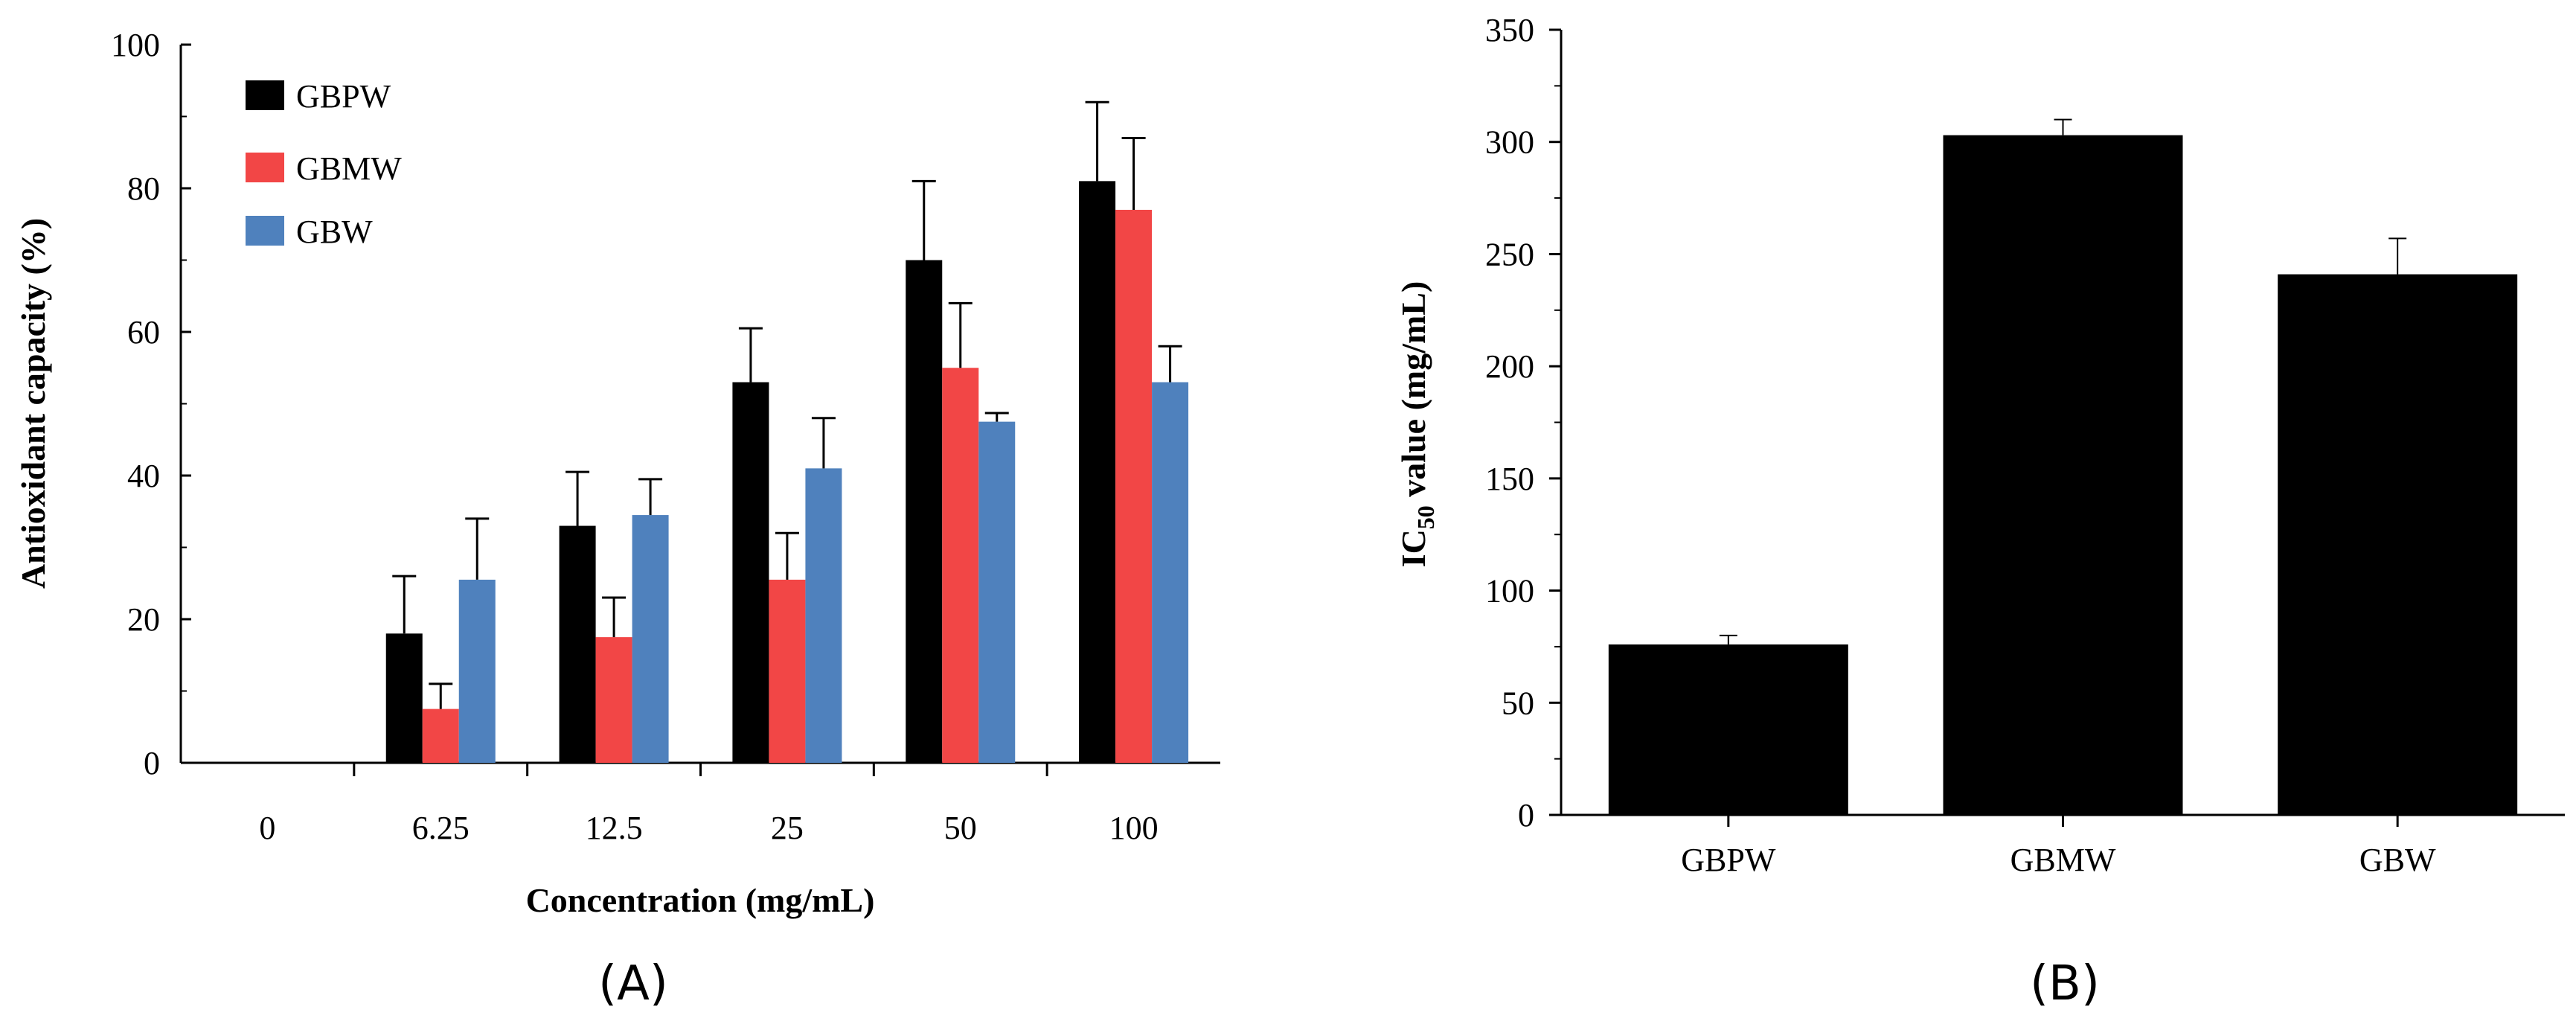 The height and width of the screenshot is (1030, 2576). What do you see at coordinates (265, 167) in the screenshot?
I see `legend-swatch-gbmw` at bounding box center [265, 167].